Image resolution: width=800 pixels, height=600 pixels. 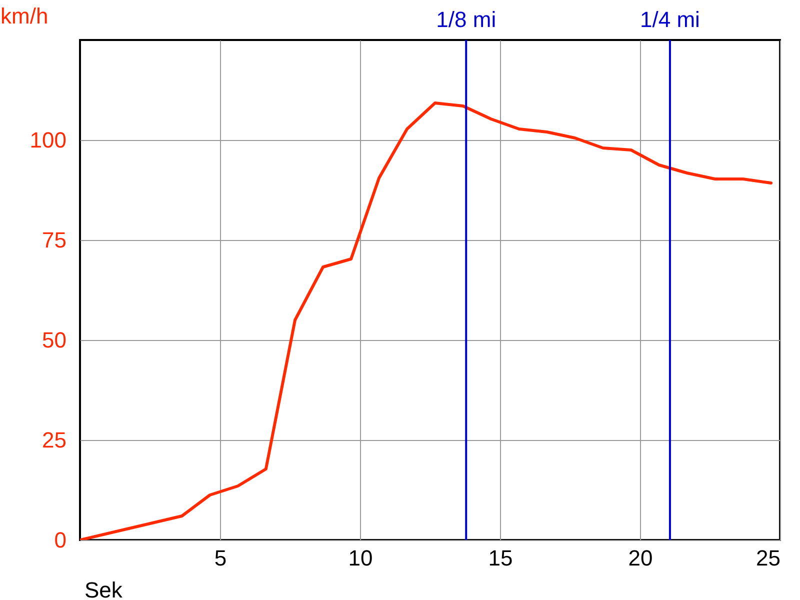 I want to click on x-tick-label: 20, so click(x=640, y=558).